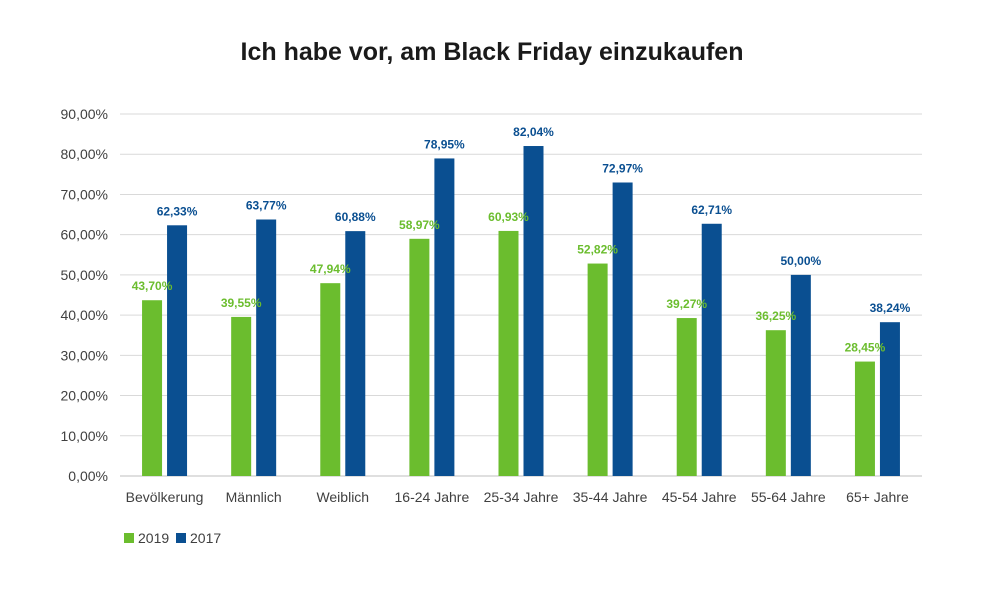 The width and height of the screenshot is (985, 594). I want to click on data-label-2019: 39,55%, so click(241, 303).